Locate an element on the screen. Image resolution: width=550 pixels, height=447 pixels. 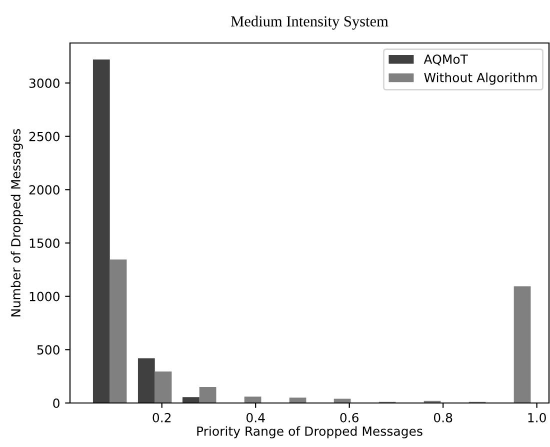
y-tick-label: 2000 is located at coordinates (44, 190).